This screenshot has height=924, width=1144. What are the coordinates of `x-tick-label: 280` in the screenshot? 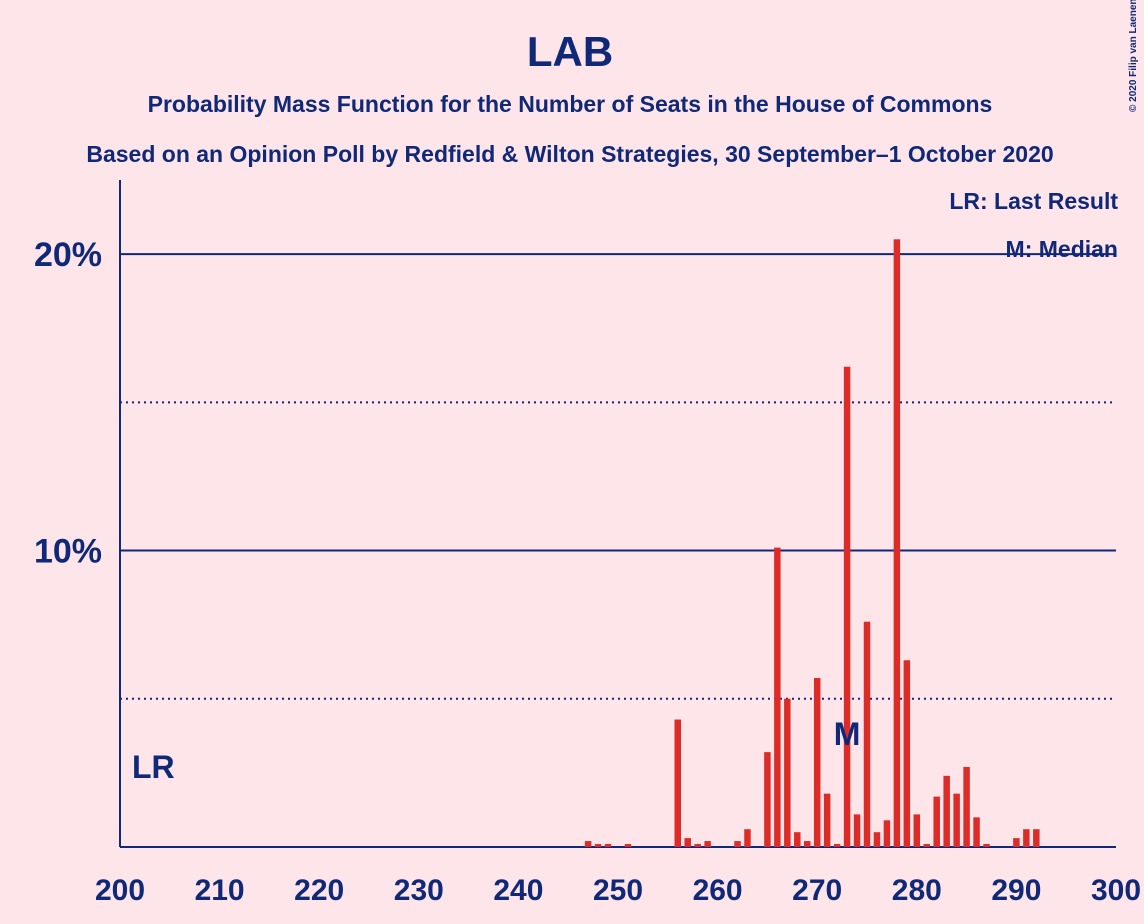 It's located at (917, 890).